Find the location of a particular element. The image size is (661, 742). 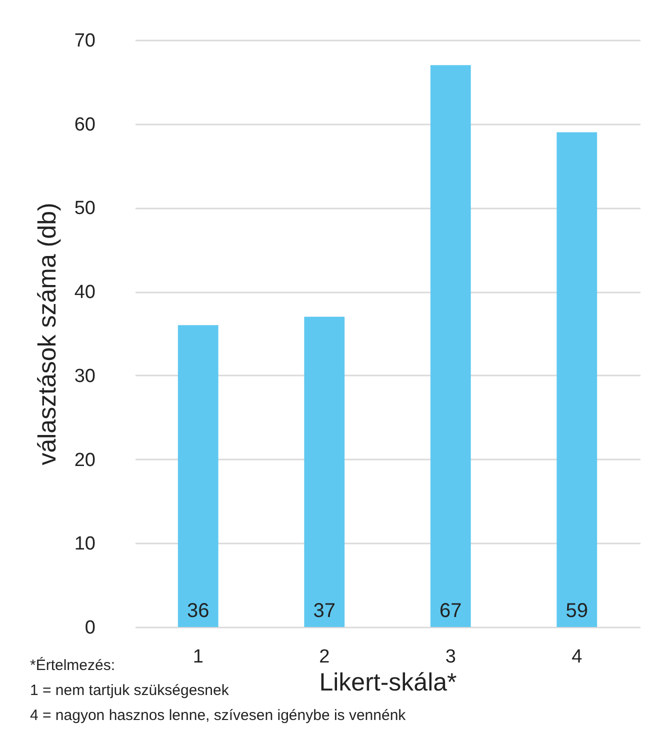

x-tick-label: 2 is located at coordinates (324, 657).